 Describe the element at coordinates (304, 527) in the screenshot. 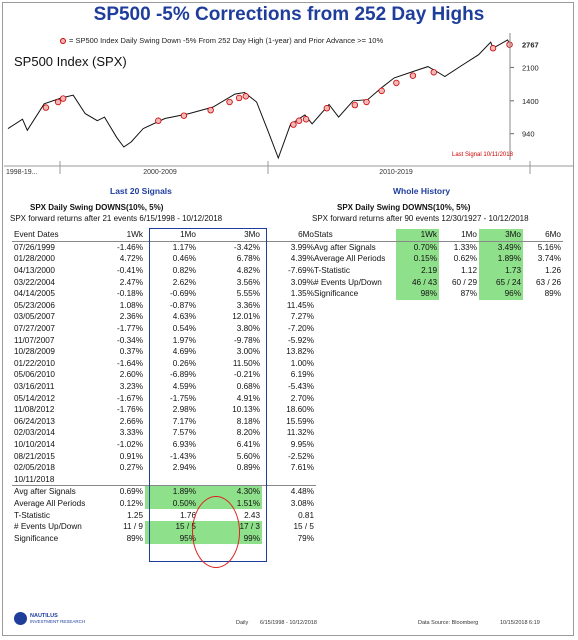

I see `stat-6mo-cell: 15 / 5` at that location.